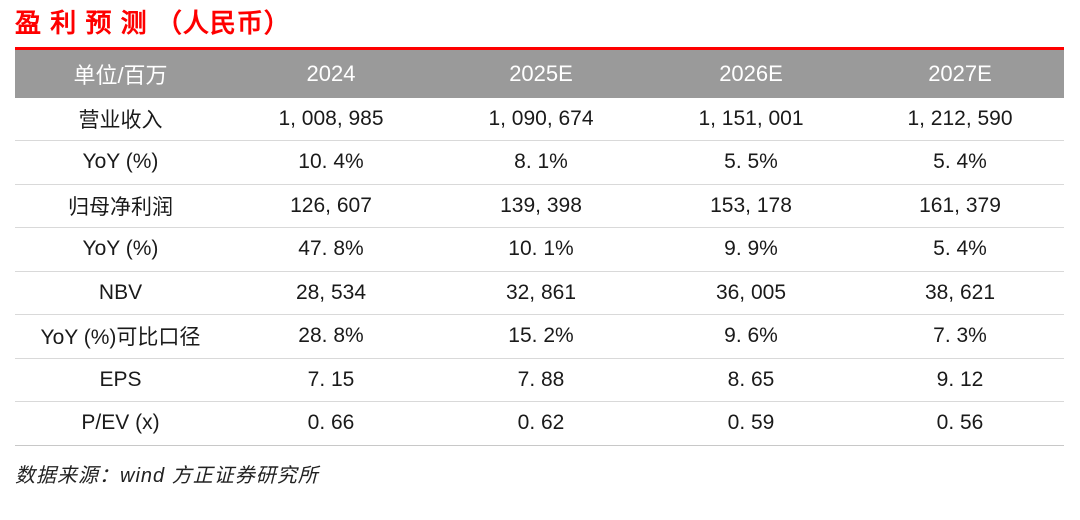  I want to click on table-header-row: 单位/百万 2024 2025E 2026E 2027E, so click(539, 72).